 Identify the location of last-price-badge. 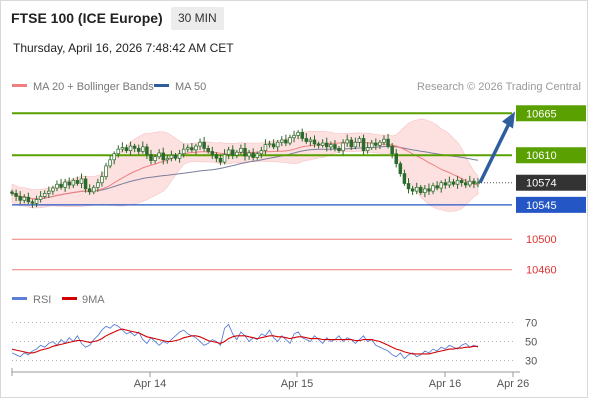
(551, 182).